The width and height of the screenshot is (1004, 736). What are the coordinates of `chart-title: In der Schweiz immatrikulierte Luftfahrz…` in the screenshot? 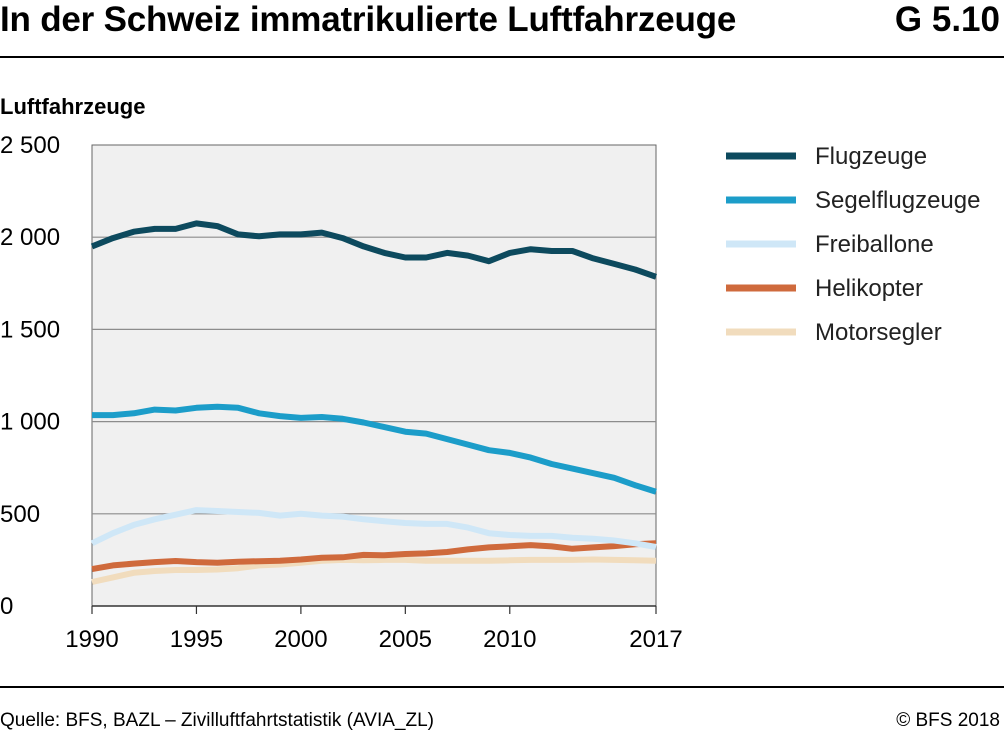 It's located at (368, 19).